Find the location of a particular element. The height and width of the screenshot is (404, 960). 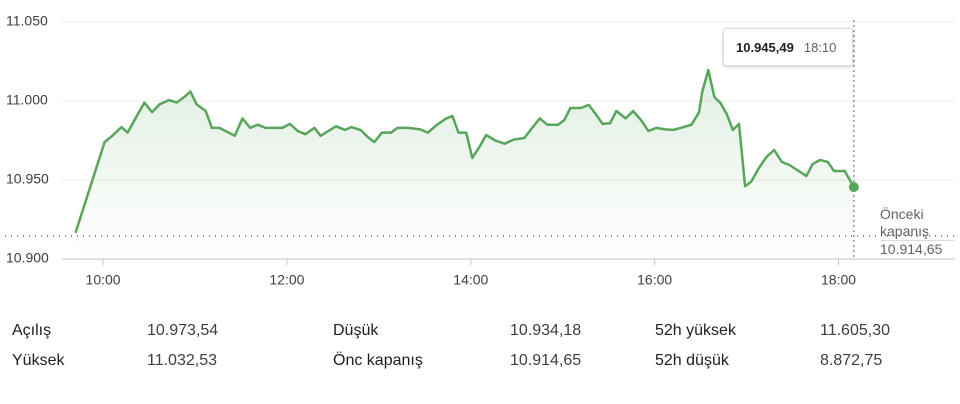

y-tick-label: 10.900 is located at coordinates (27, 258).